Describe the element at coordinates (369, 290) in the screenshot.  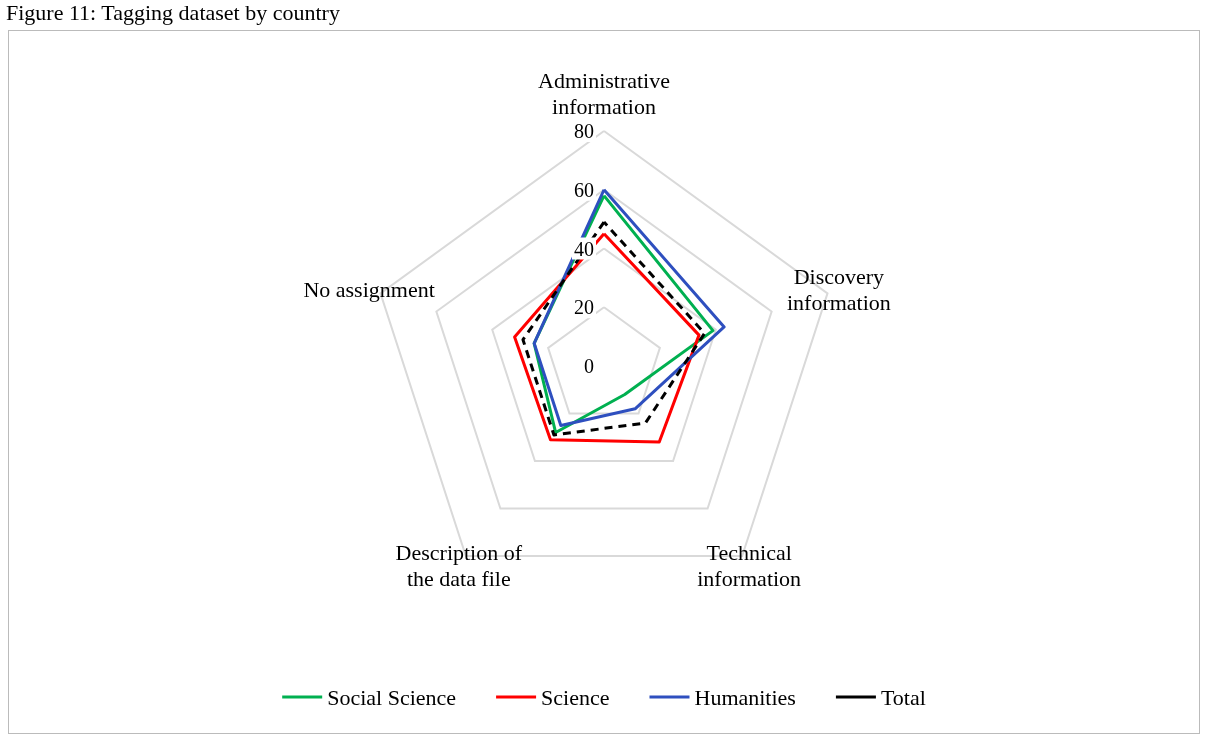
I see `spoke-label: No assignment` at that location.